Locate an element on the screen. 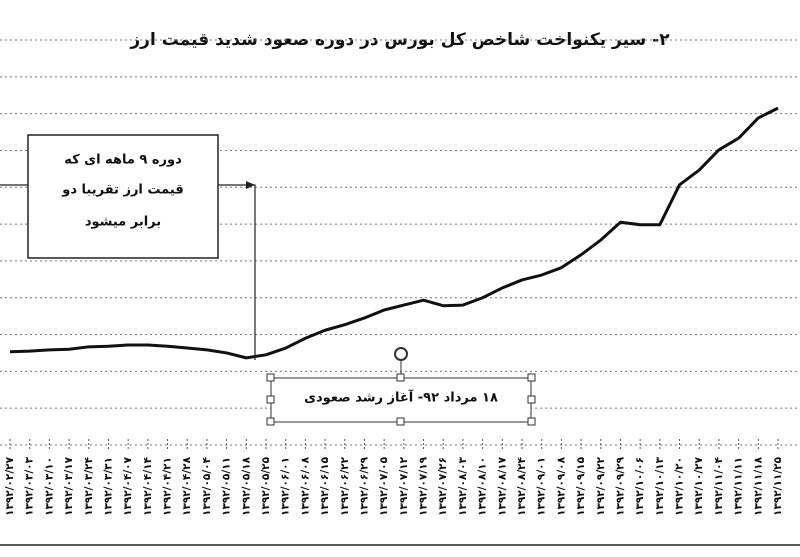 The width and height of the screenshot is (800, 557). arrow is located at coordinates (237, 272).